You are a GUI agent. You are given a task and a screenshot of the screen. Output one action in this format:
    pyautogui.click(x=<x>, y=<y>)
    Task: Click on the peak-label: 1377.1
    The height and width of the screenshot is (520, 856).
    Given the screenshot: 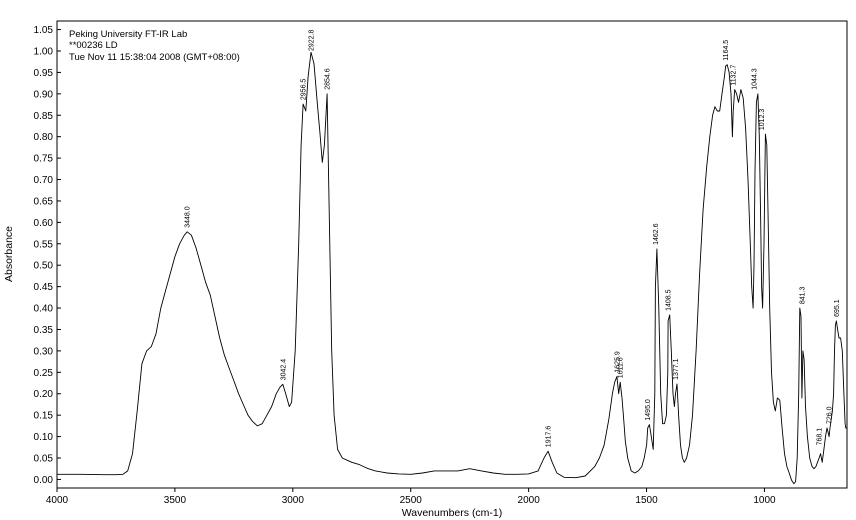 What is the action you would take?
    pyautogui.click(x=676, y=369)
    